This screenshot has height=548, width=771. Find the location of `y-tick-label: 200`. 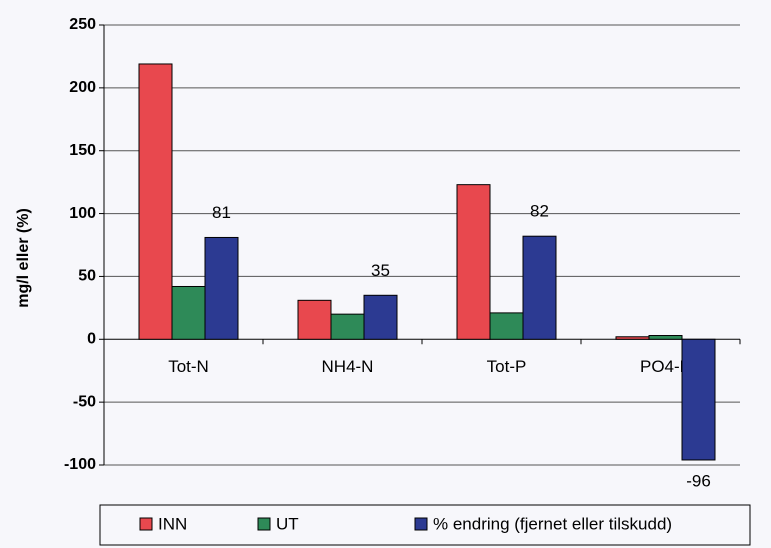

y-tick-label: 200 is located at coordinates (82, 87).